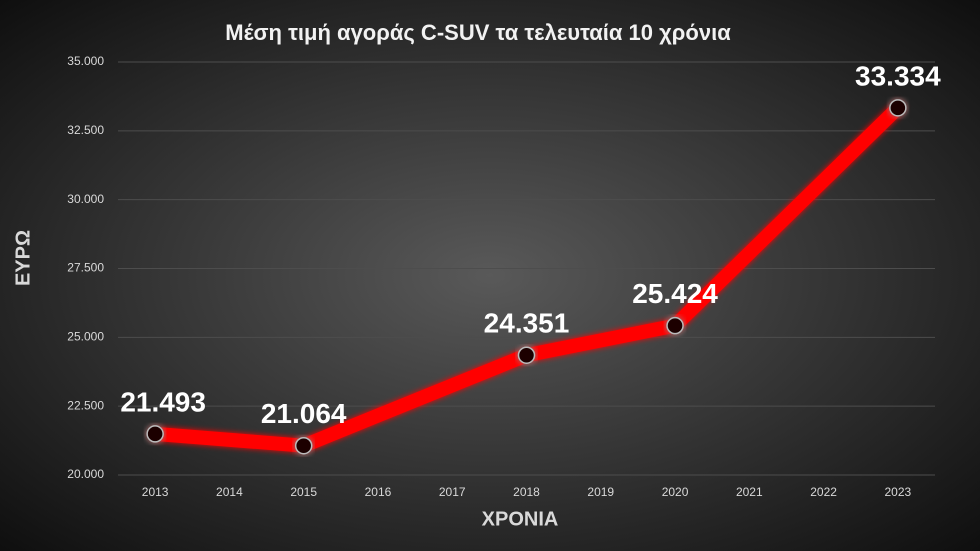 This screenshot has height=551, width=980. Describe the element at coordinates (303, 492) in the screenshot. I see `x-tick-label: 2015` at that location.